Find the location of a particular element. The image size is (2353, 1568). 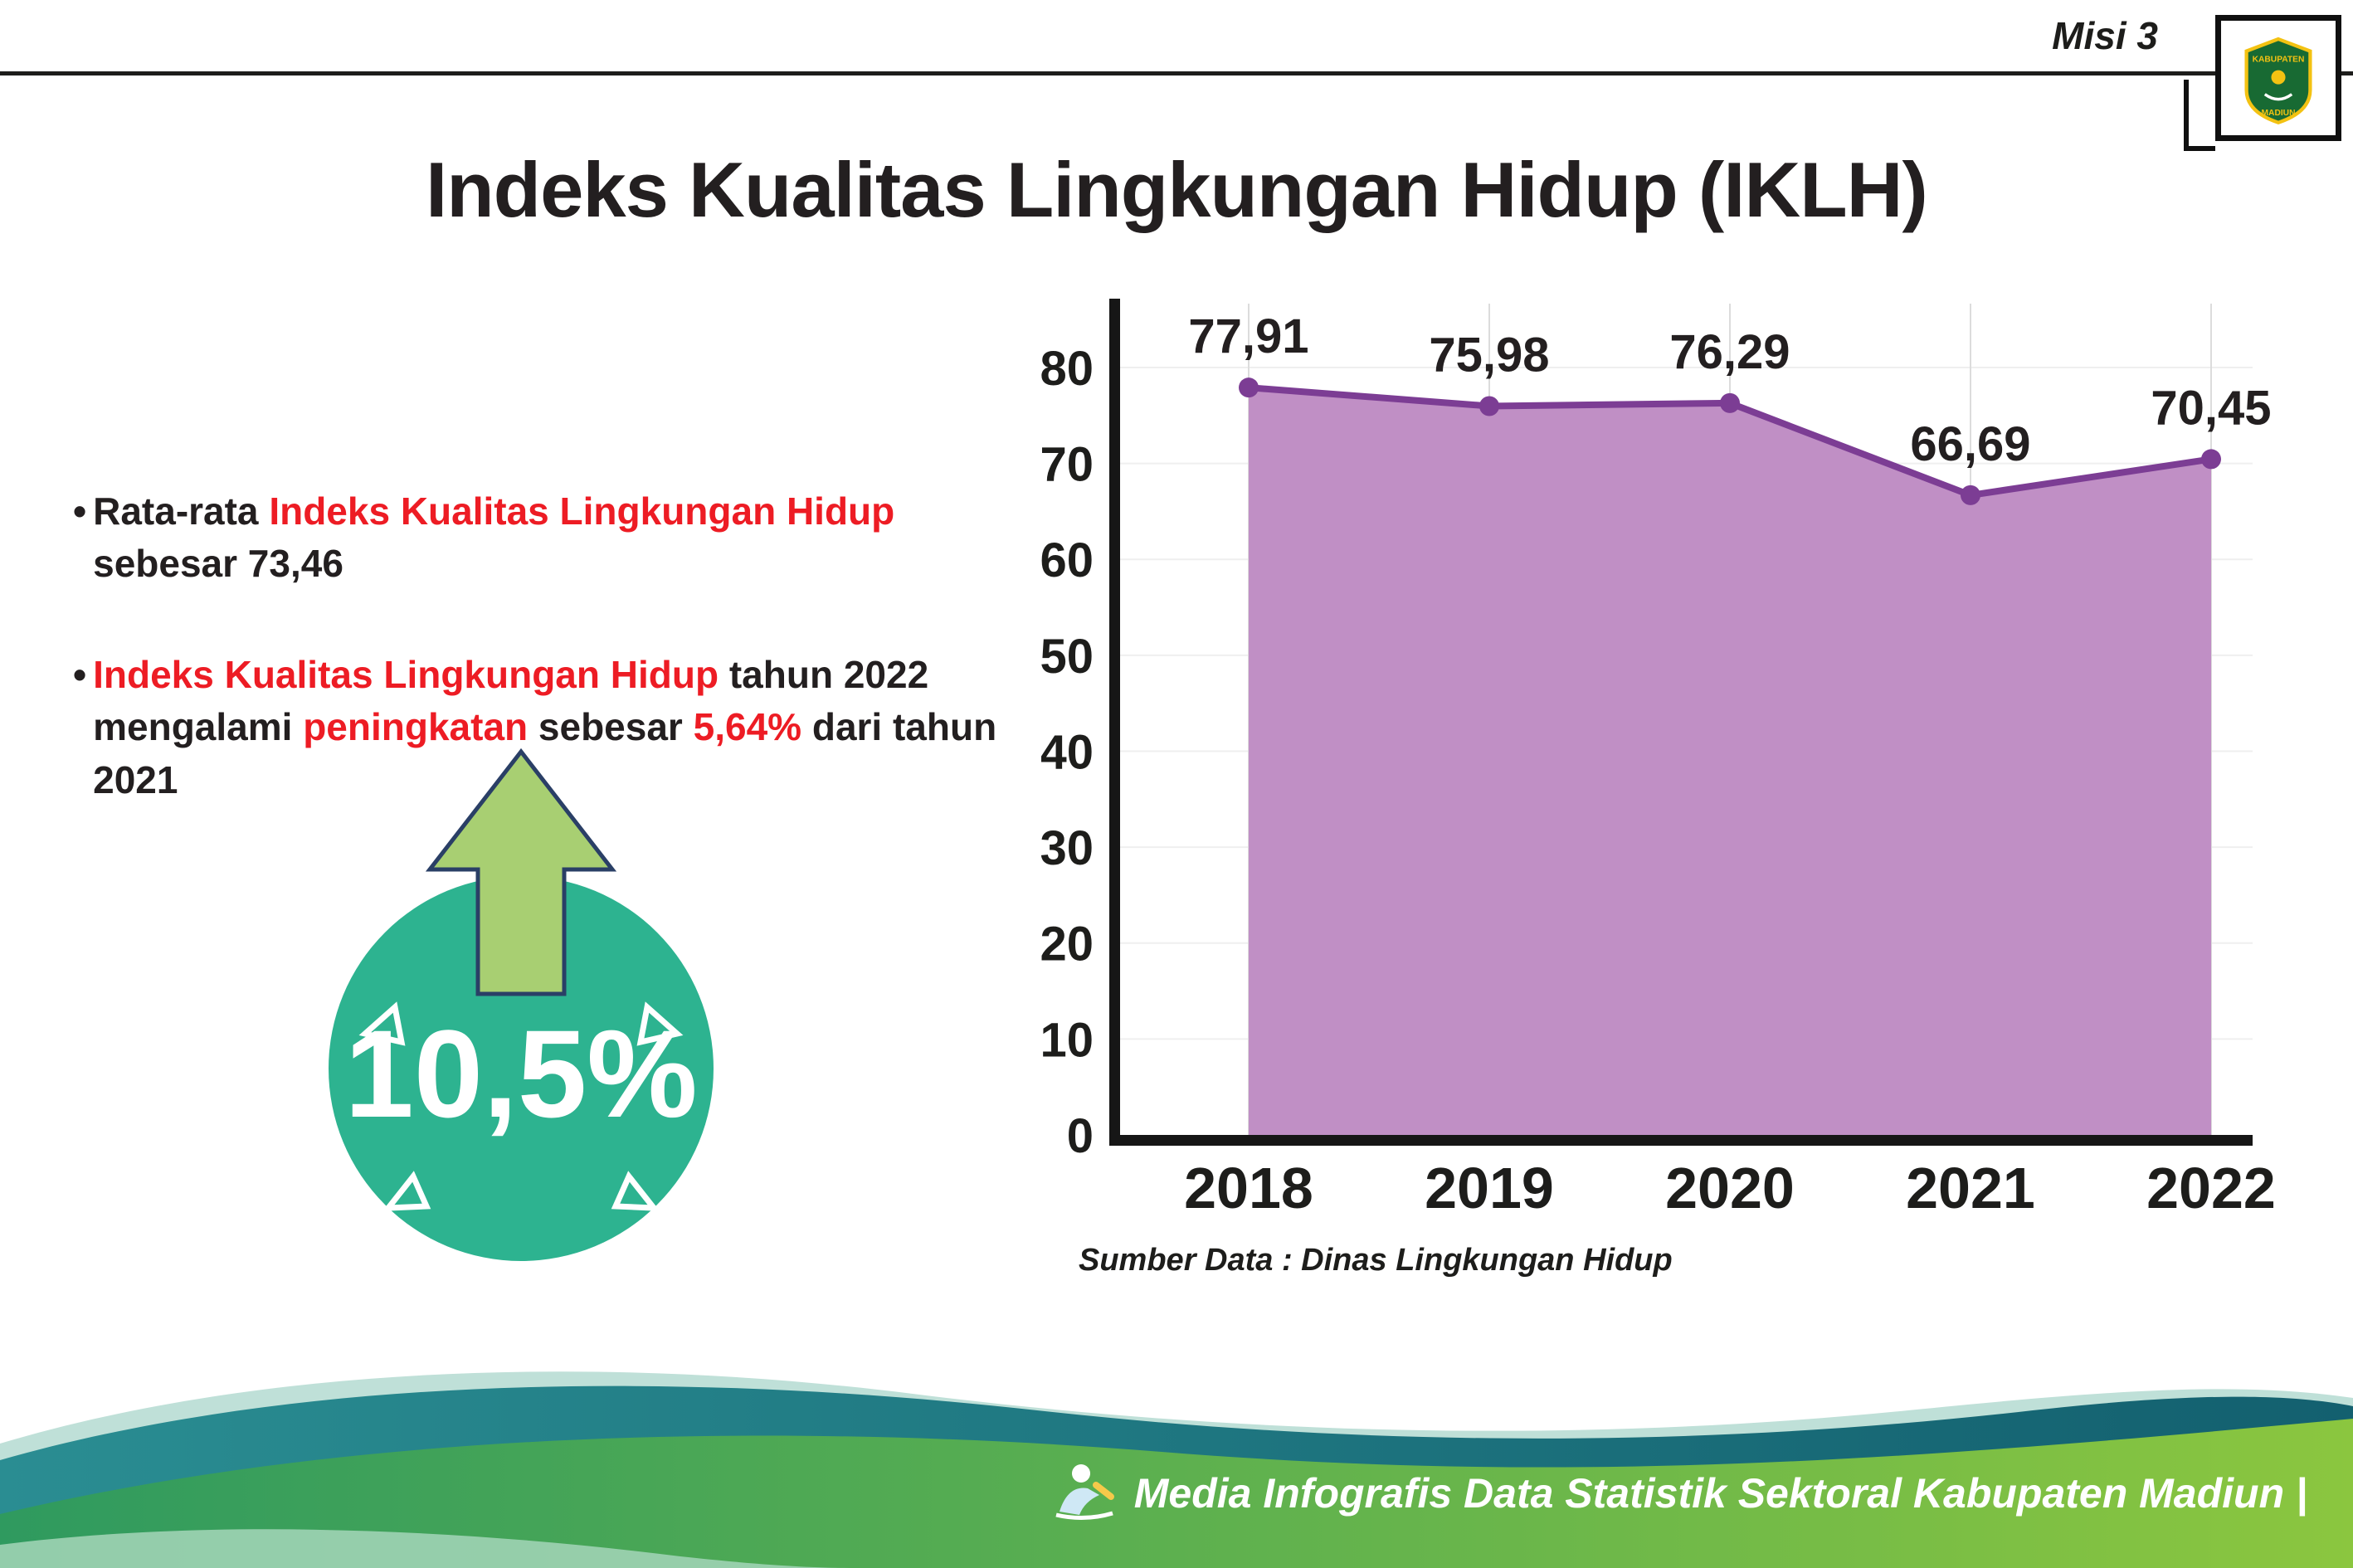

value-label: 76,29 is located at coordinates (1729, 352).